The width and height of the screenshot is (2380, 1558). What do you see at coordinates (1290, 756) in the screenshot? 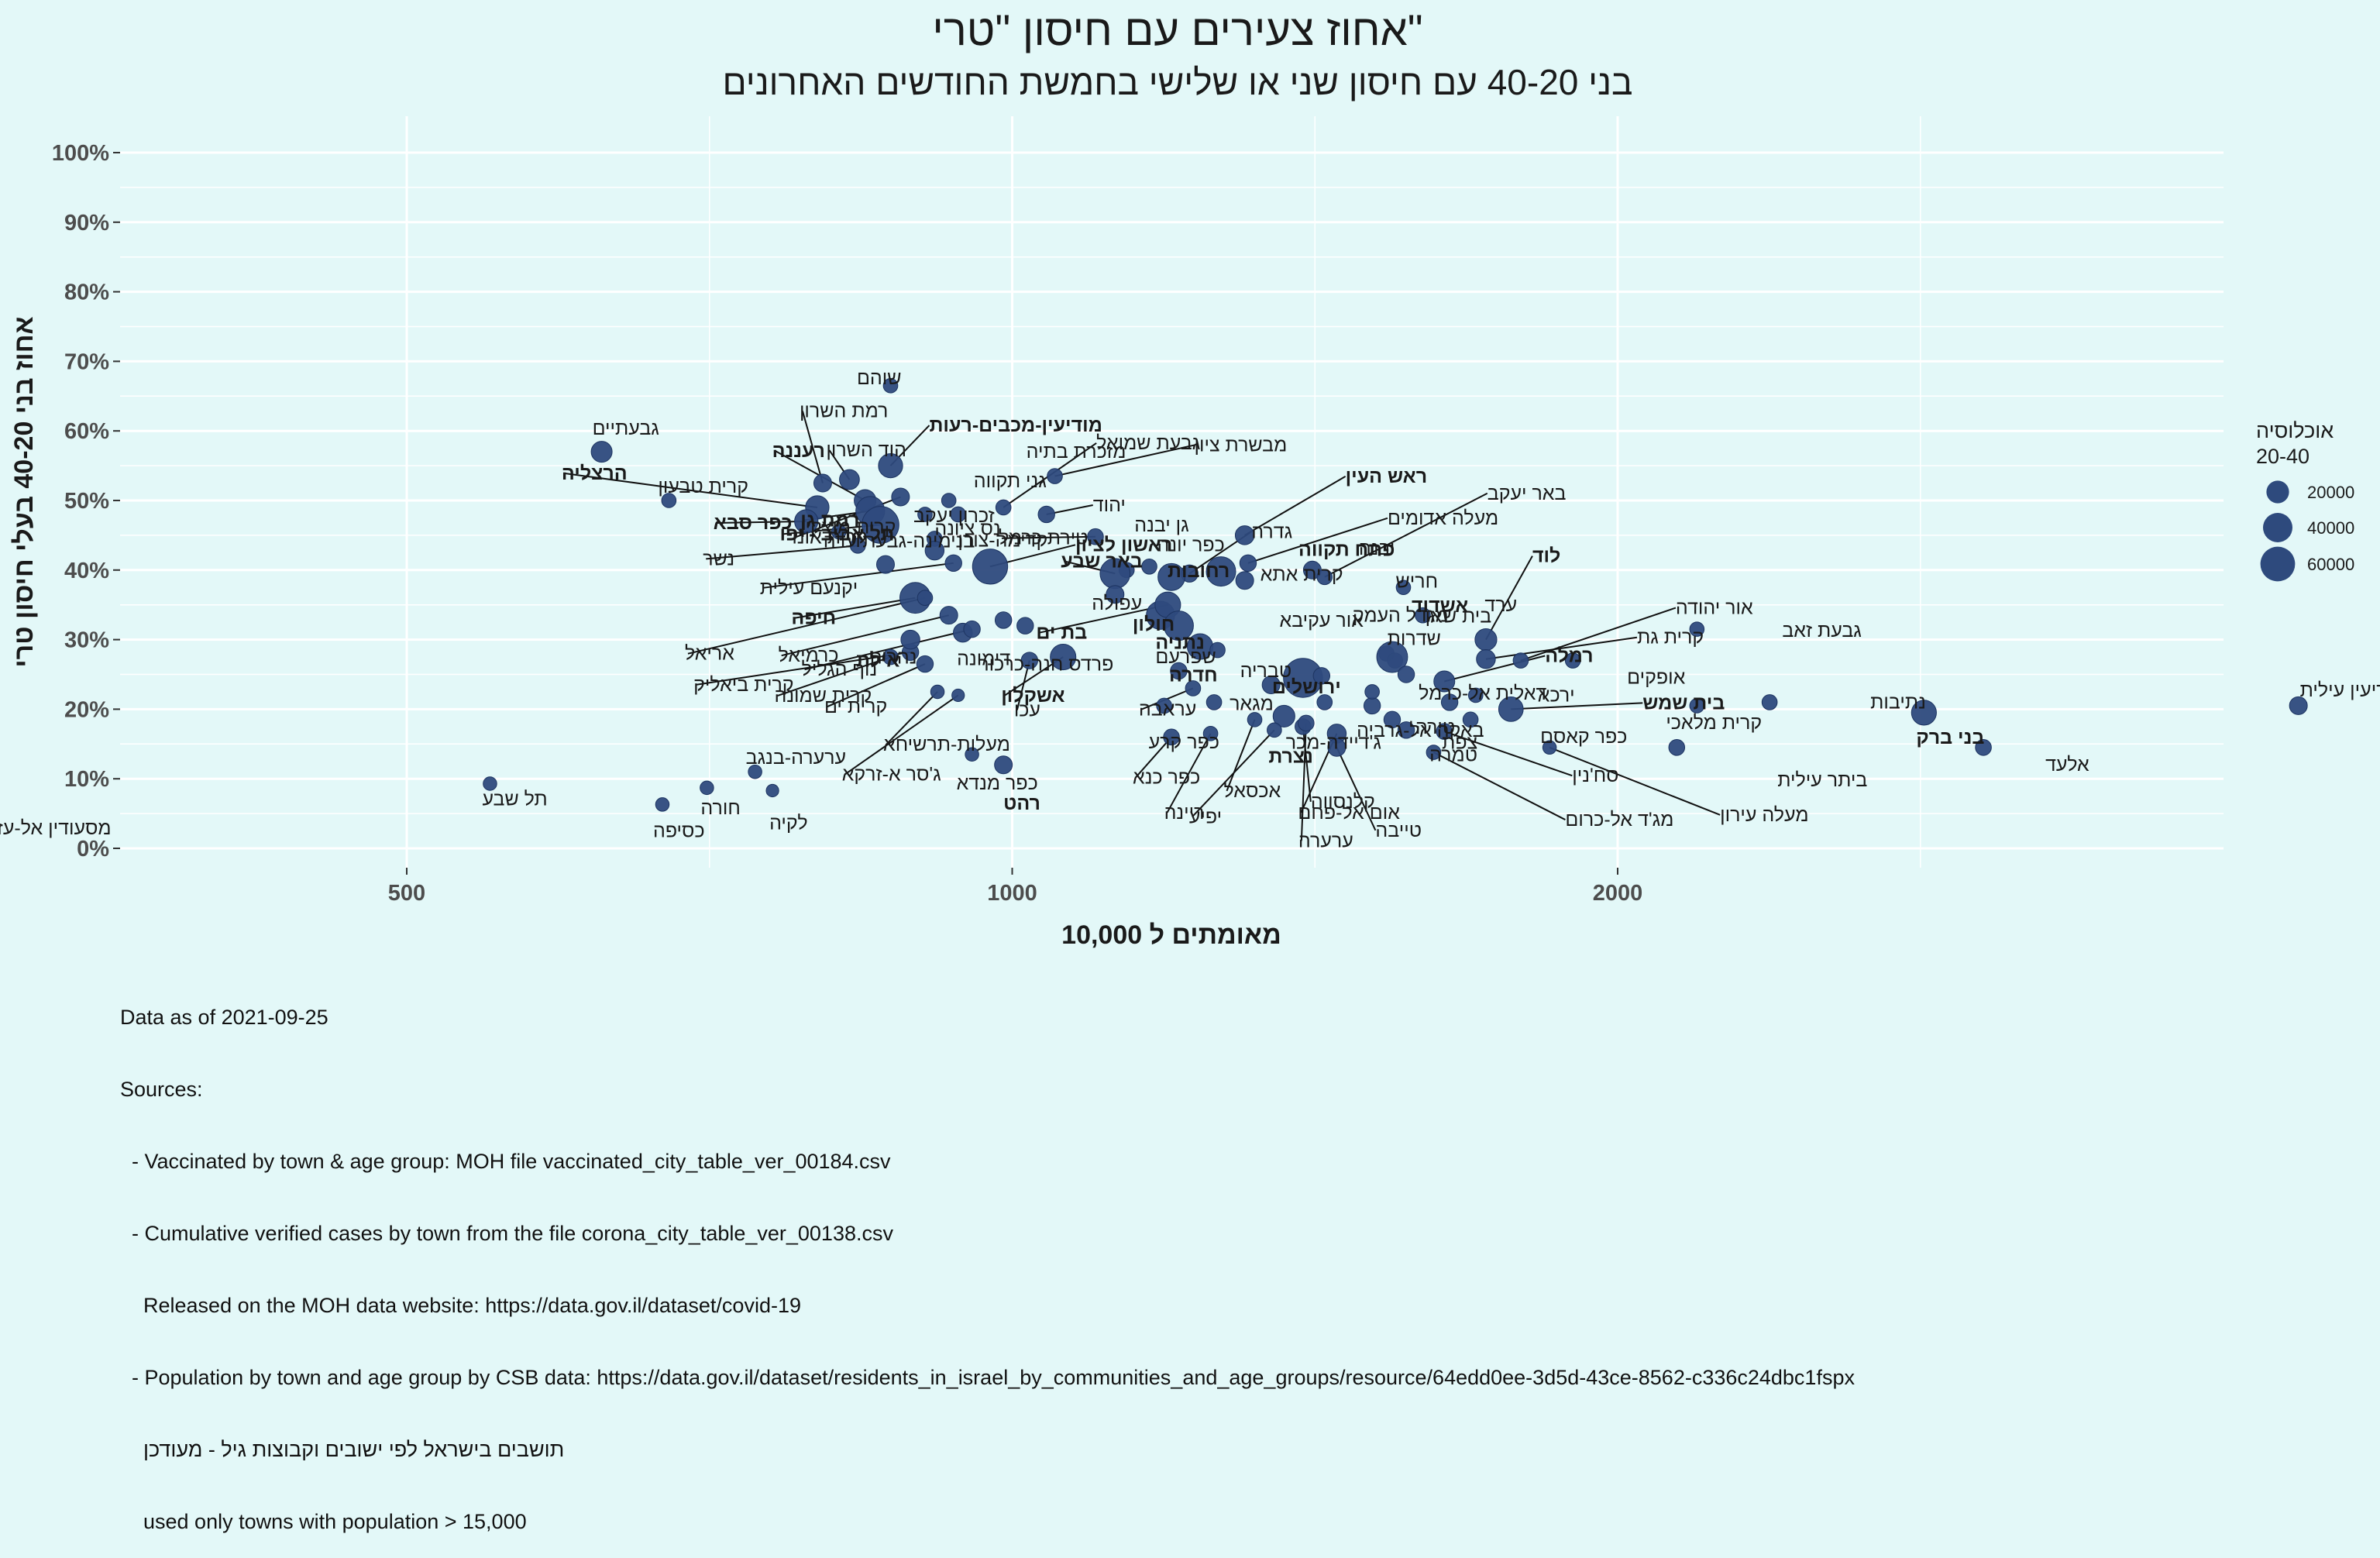
I see `point-label: נצרת` at bounding box center [1290, 756].